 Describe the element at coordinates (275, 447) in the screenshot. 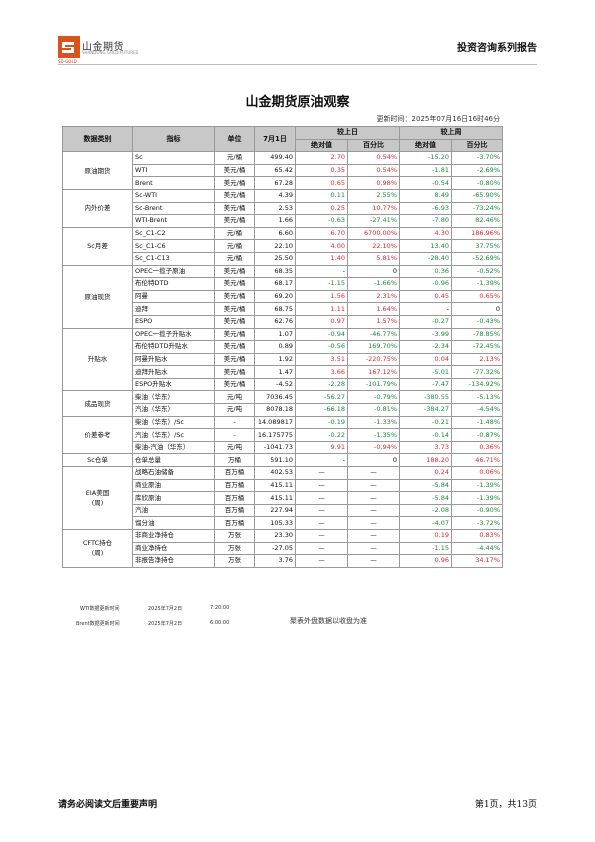

I see `value-cell: -1041.73` at that location.